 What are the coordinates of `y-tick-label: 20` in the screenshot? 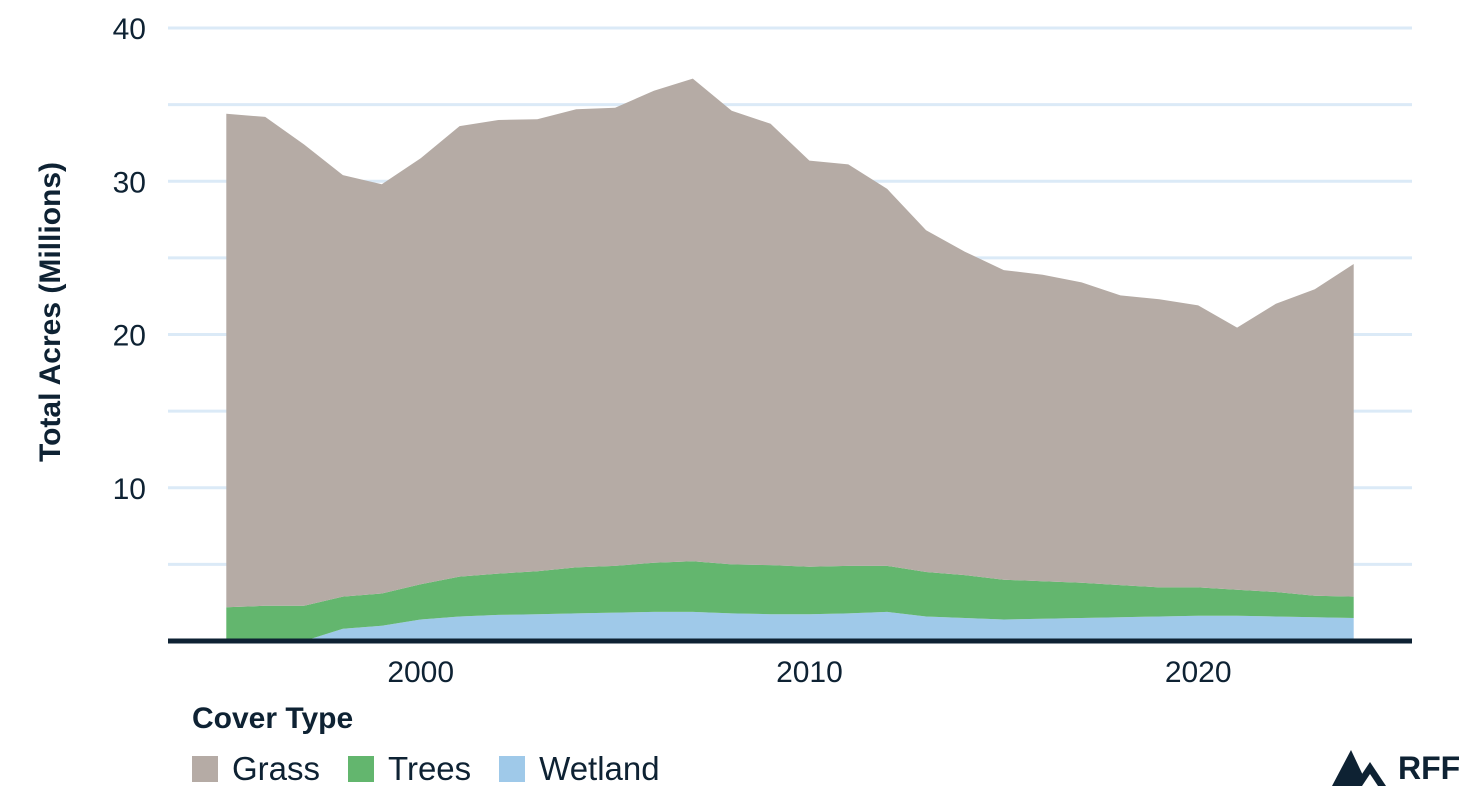 It's located at (129, 336).